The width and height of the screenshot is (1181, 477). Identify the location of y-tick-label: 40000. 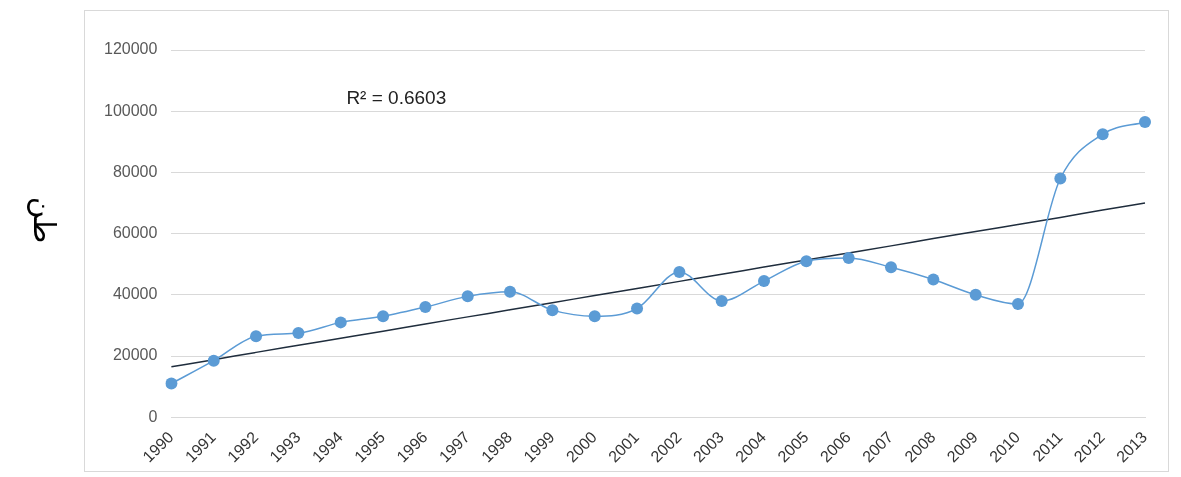
(135, 294).